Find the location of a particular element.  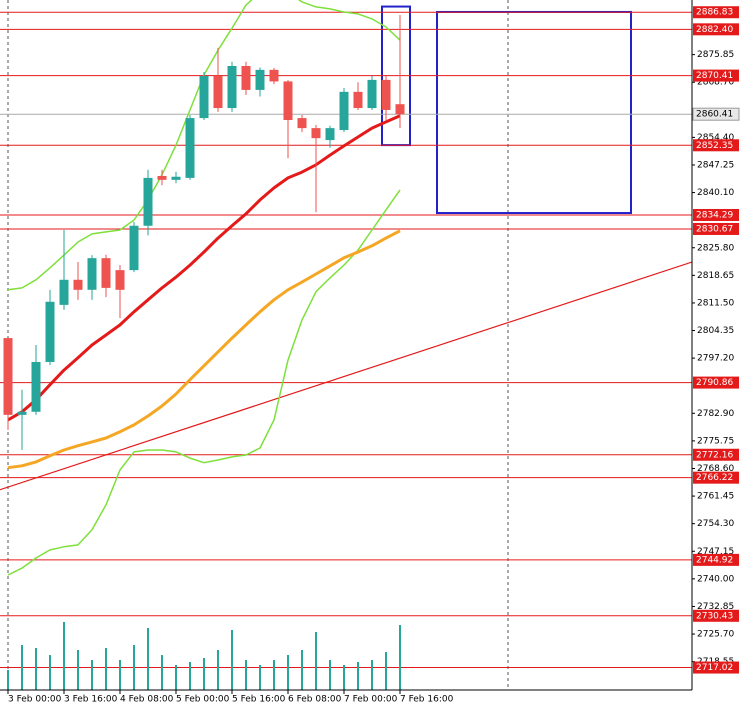

y-tick-label: 2761.45 is located at coordinates (715, 497).